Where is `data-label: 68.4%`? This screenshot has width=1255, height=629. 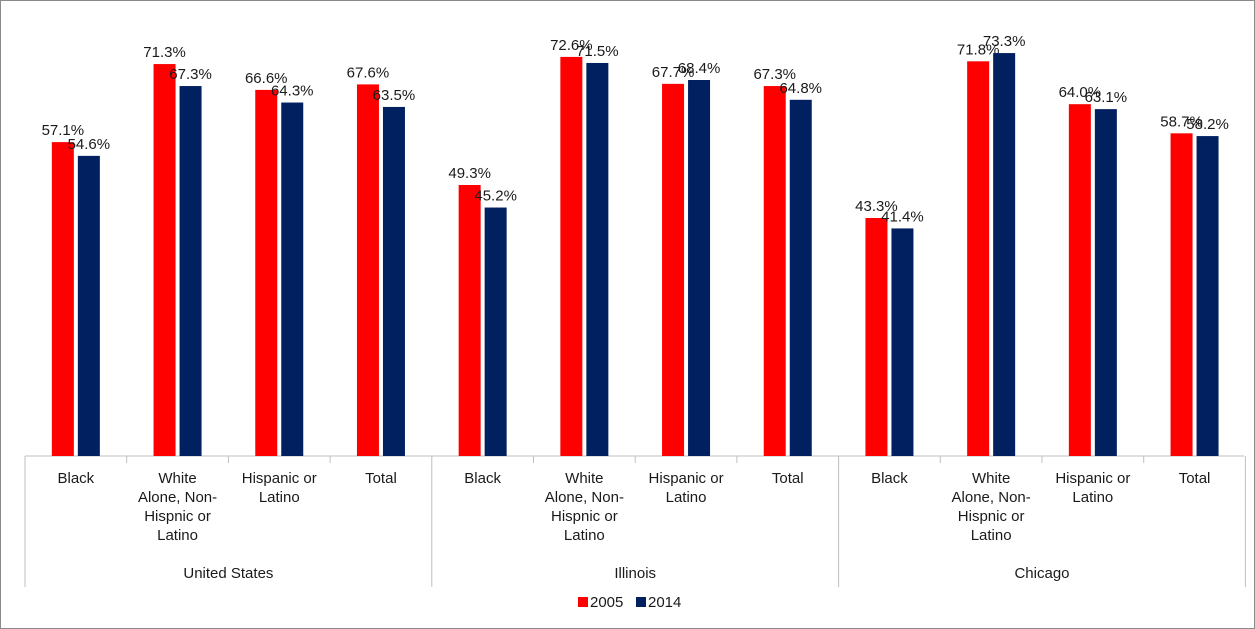 data-label: 68.4% is located at coordinates (699, 68).